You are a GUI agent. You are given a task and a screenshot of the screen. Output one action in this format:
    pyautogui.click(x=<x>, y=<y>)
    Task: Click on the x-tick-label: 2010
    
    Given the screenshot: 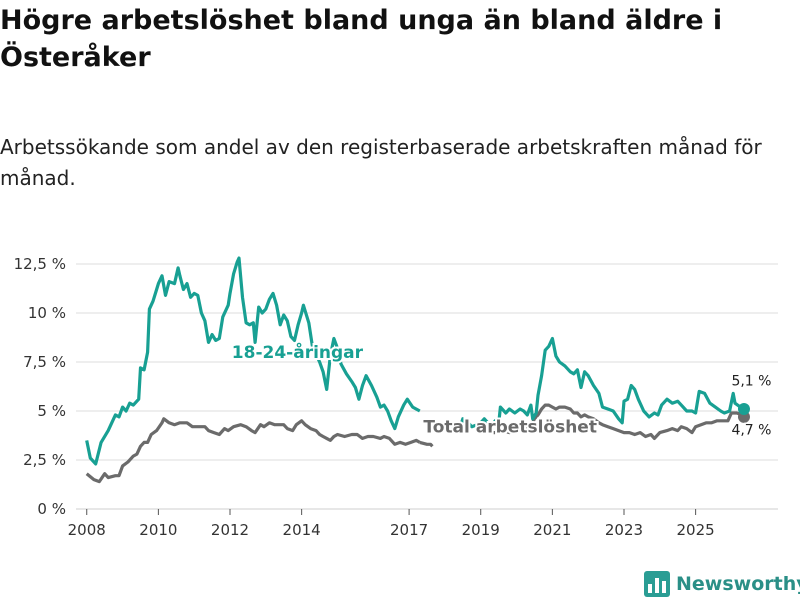 What is the action you would take?
    pyautogui.click(x=158, y=530)
    